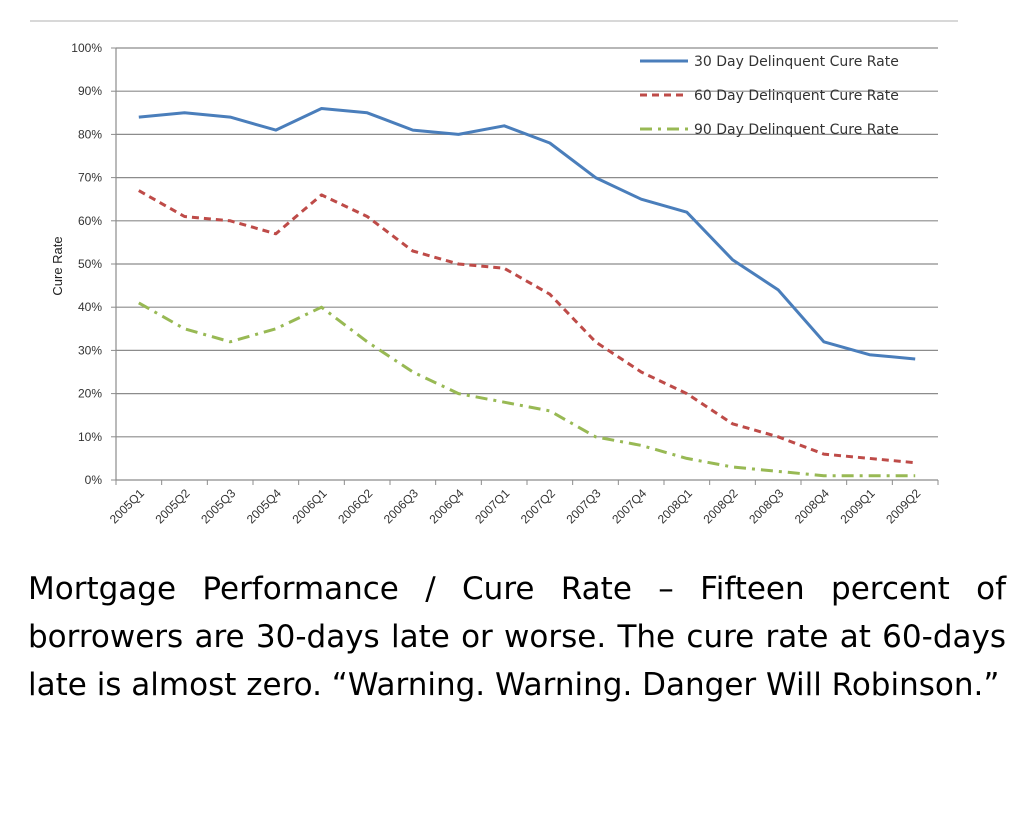 The width and height of the screenshot is (1035, 828). I want to click on y-tick-label: 80%, so click(90, 134).